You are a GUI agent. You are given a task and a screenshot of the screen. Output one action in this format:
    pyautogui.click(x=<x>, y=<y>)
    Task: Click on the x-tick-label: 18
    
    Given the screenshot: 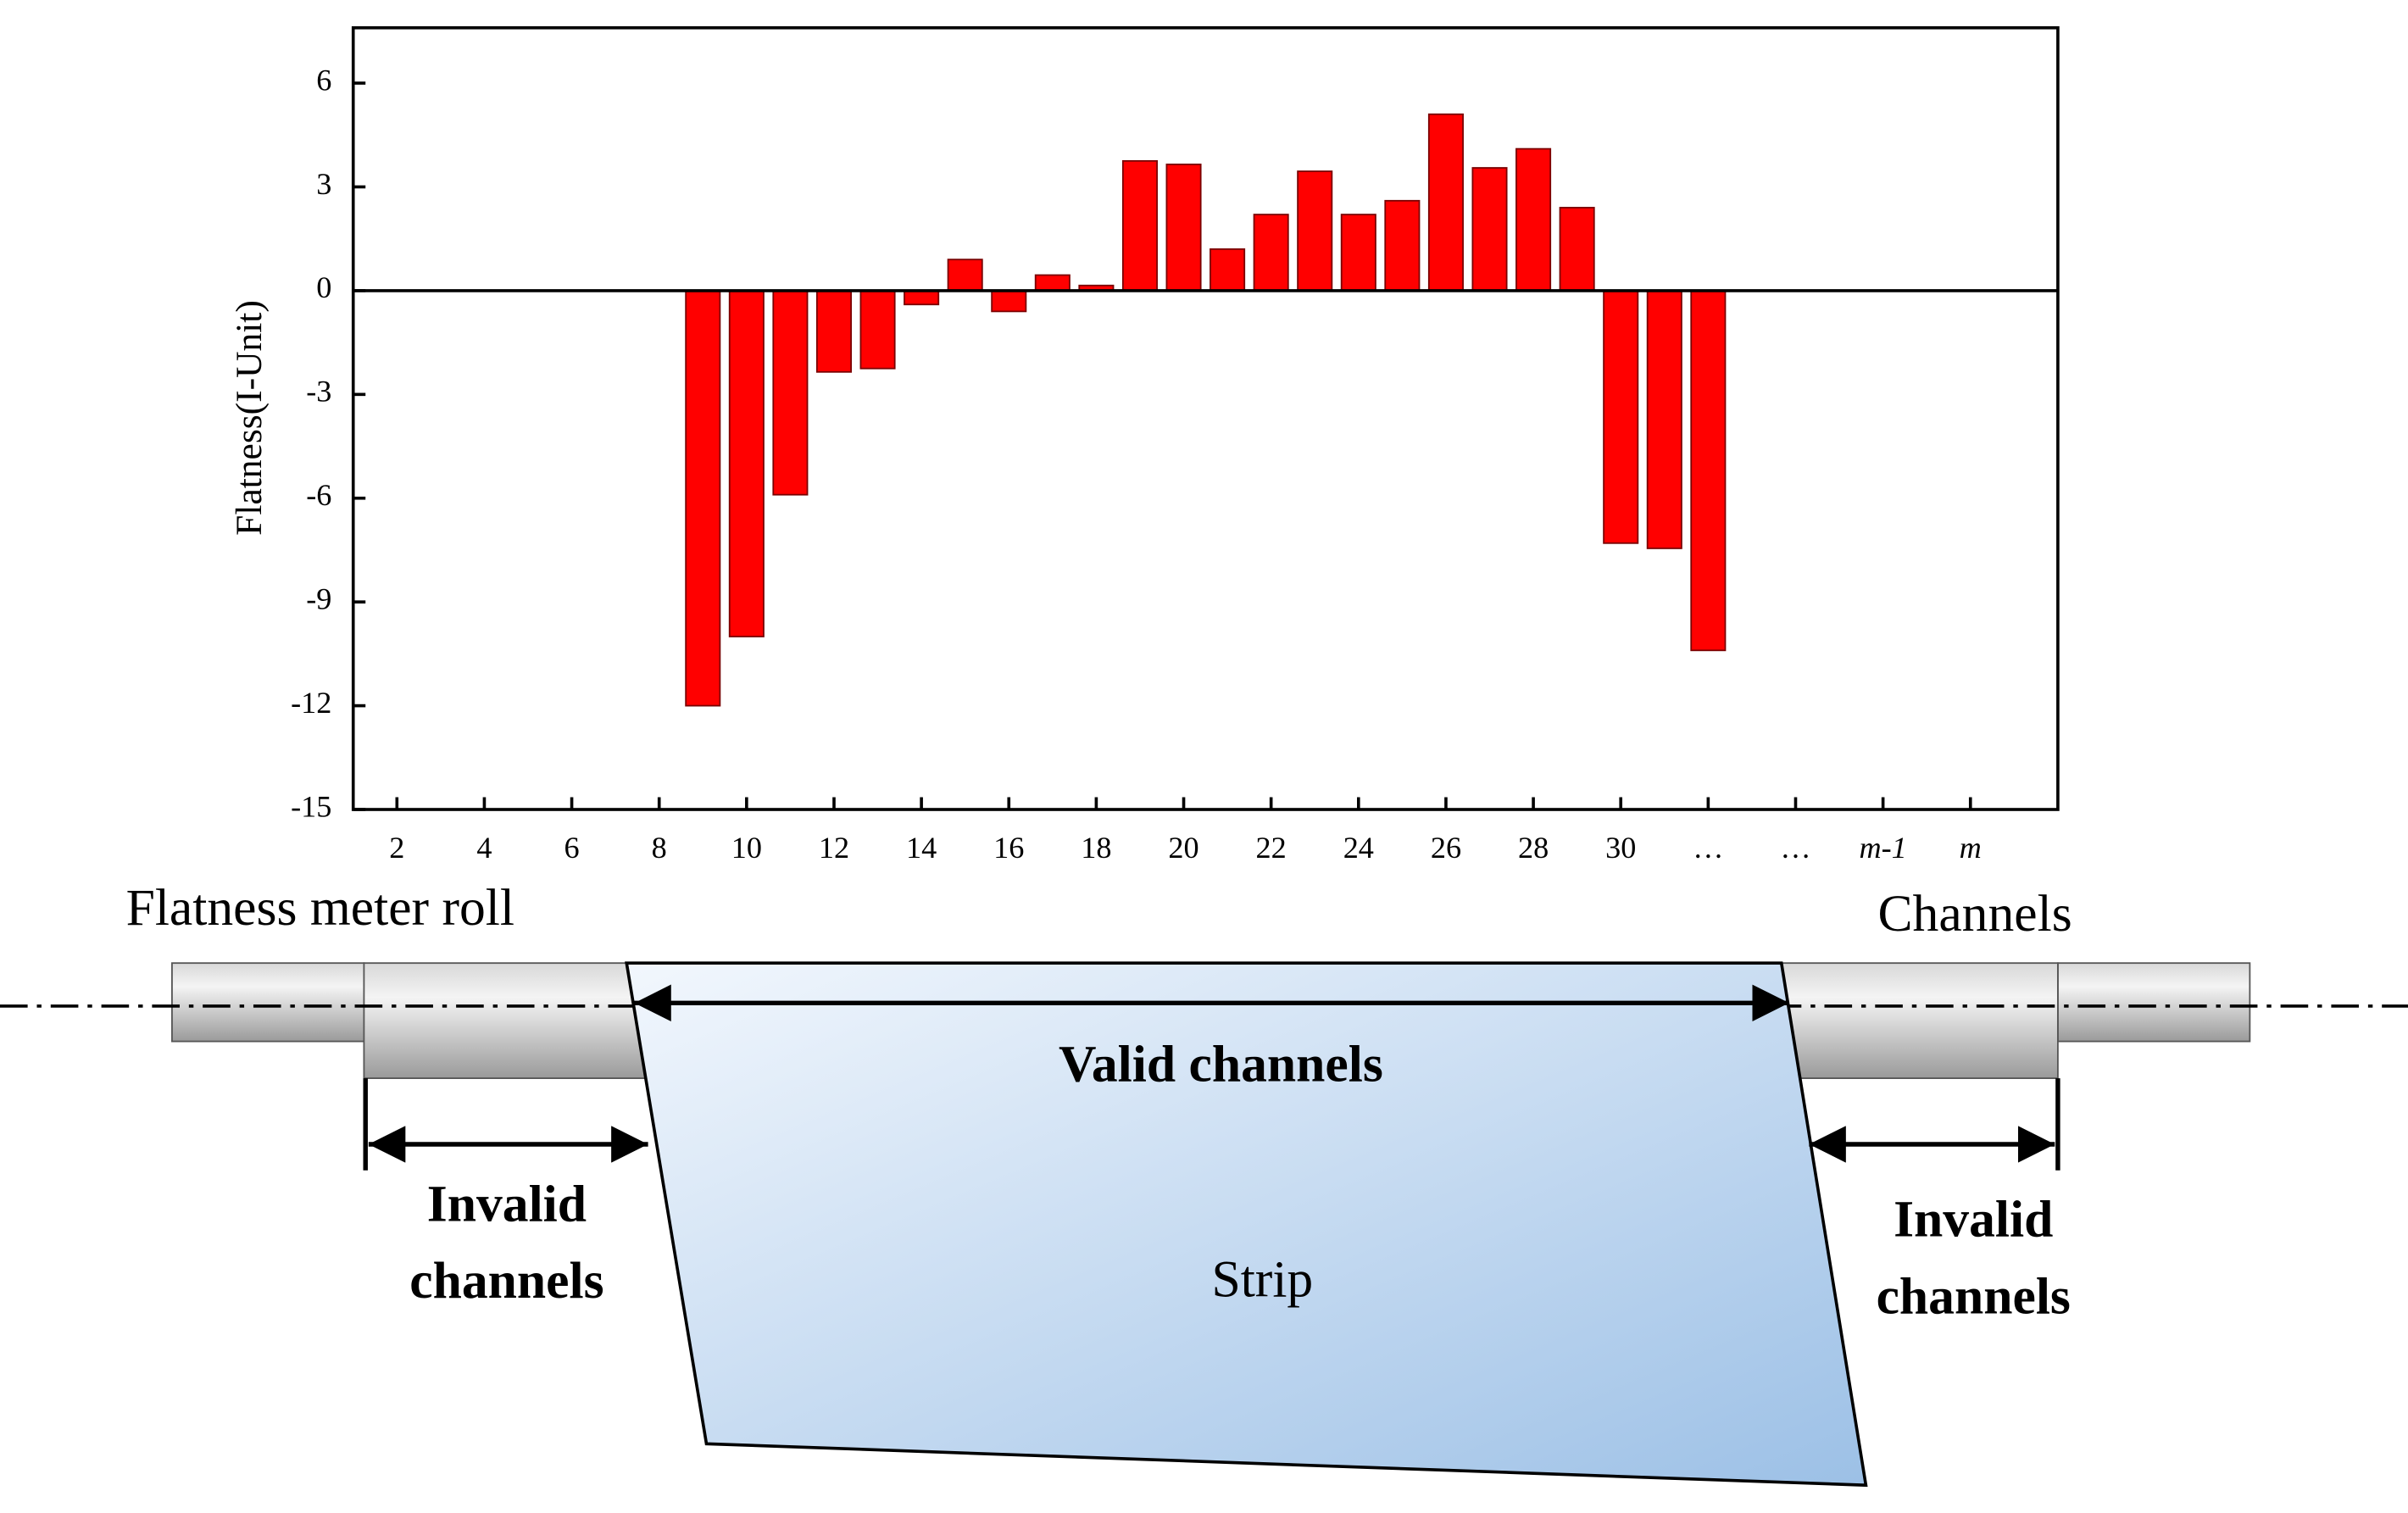 What is the action you would take?
    pyautogui.click(x=1096, y=848)
    